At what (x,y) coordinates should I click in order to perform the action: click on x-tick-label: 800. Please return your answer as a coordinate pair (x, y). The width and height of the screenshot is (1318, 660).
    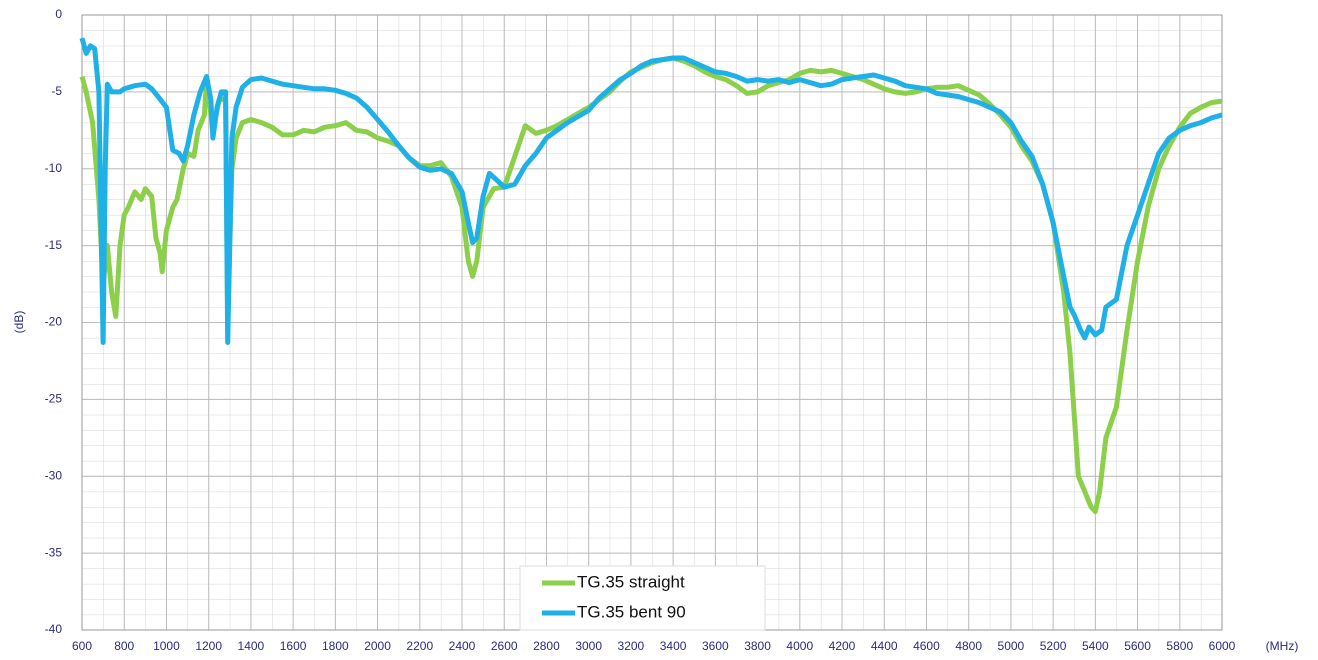
    Looking at the image, I should click on (124, 646).